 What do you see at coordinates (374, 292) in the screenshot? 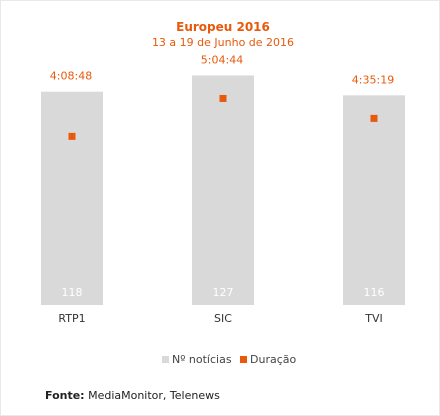
I see `bar-value-label: 116` at bounding box center [374, 292].